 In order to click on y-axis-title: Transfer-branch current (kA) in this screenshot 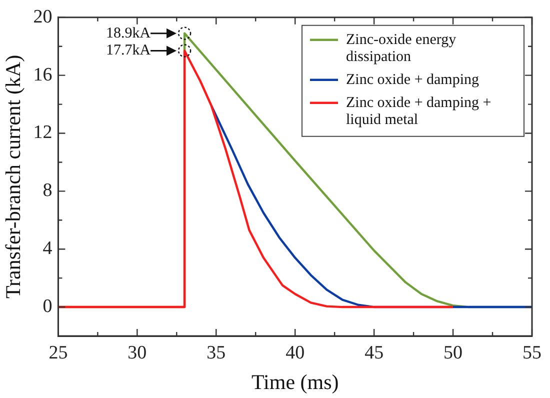, I will do `click(13, 176)`.